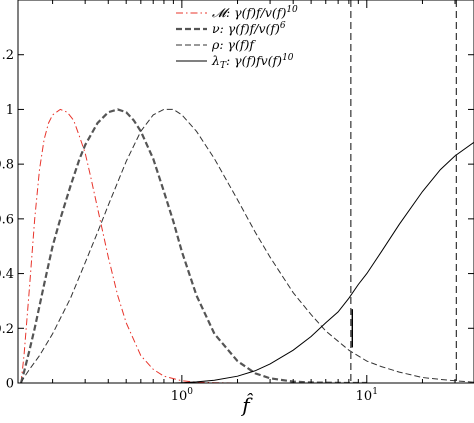 This screenshot has width=474, height=423. I want to click on y-tick-label: 0.8, so click(7, 165).